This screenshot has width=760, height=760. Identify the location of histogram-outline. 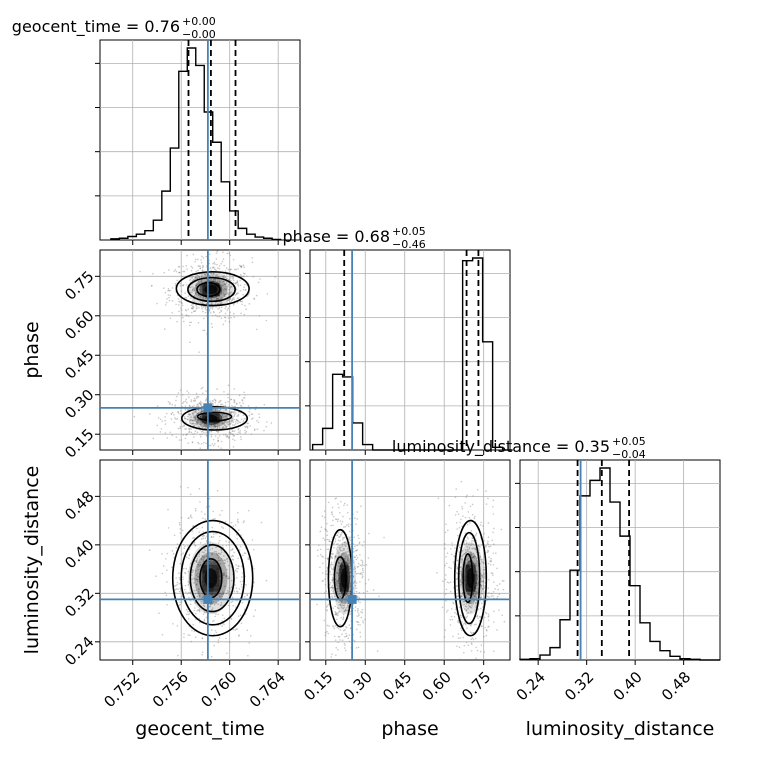
(619, 564).